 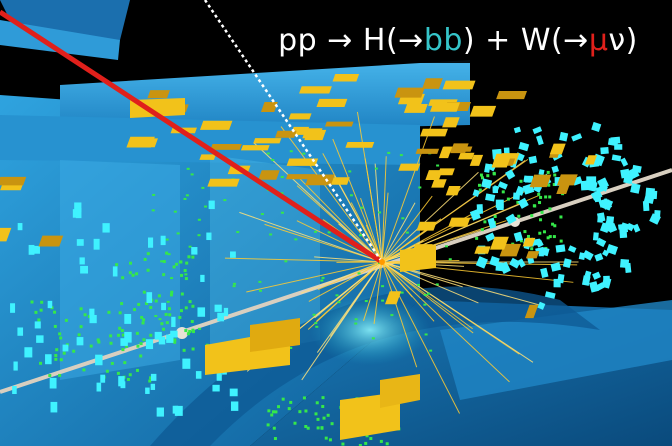 What do you see at coordinates (623, 40) in the screenshot?
I see `label-nu: ν)` at bounding box center [623, 40].